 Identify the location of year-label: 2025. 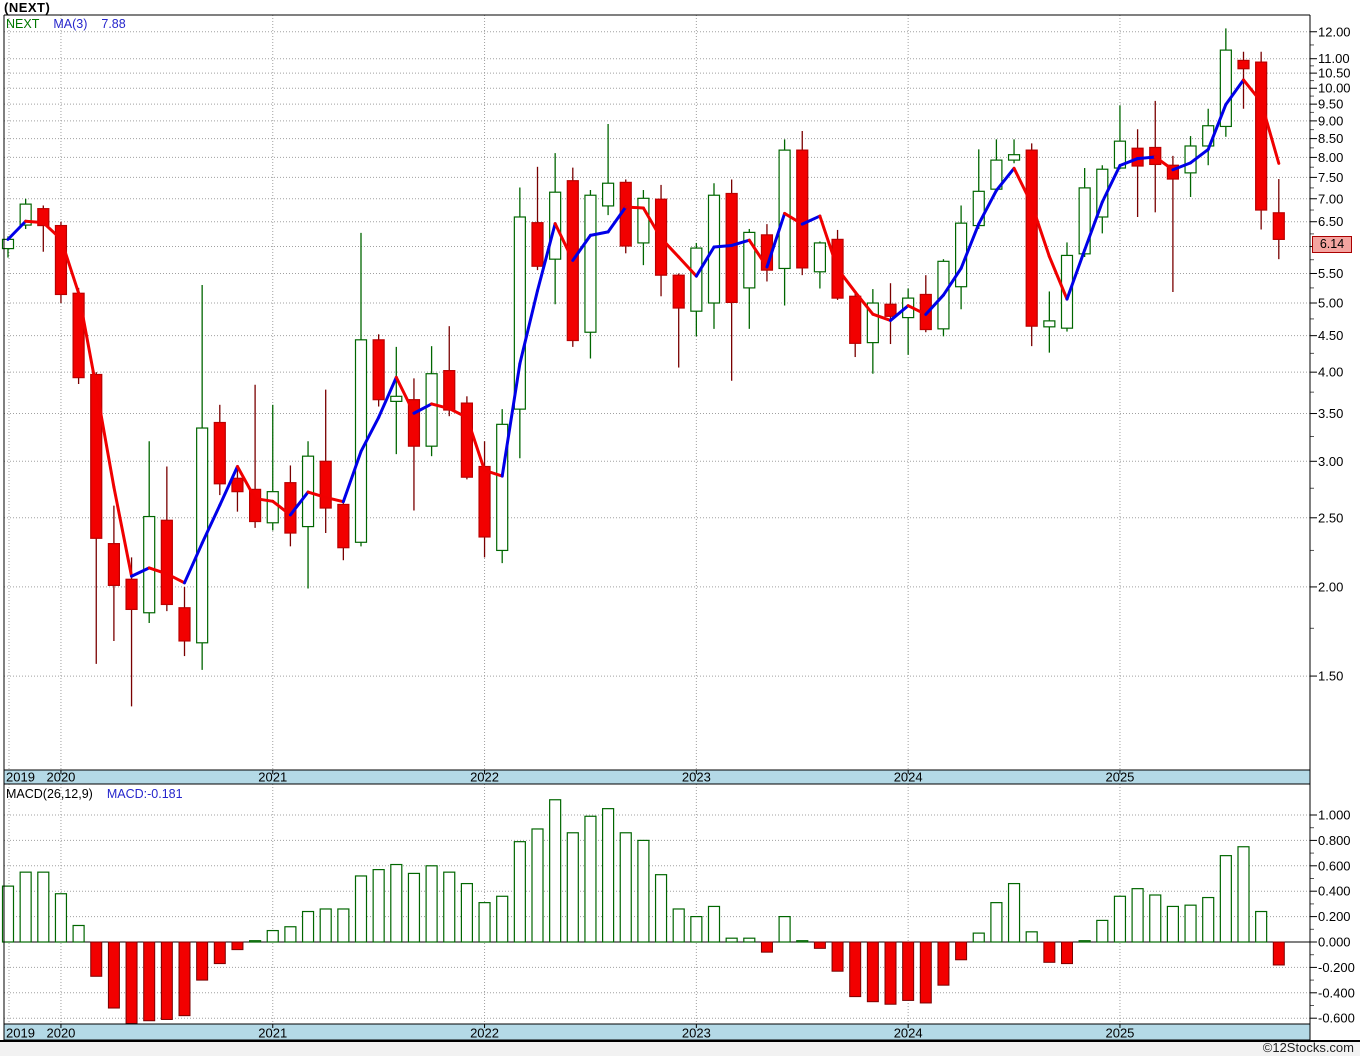
(1119, 777).